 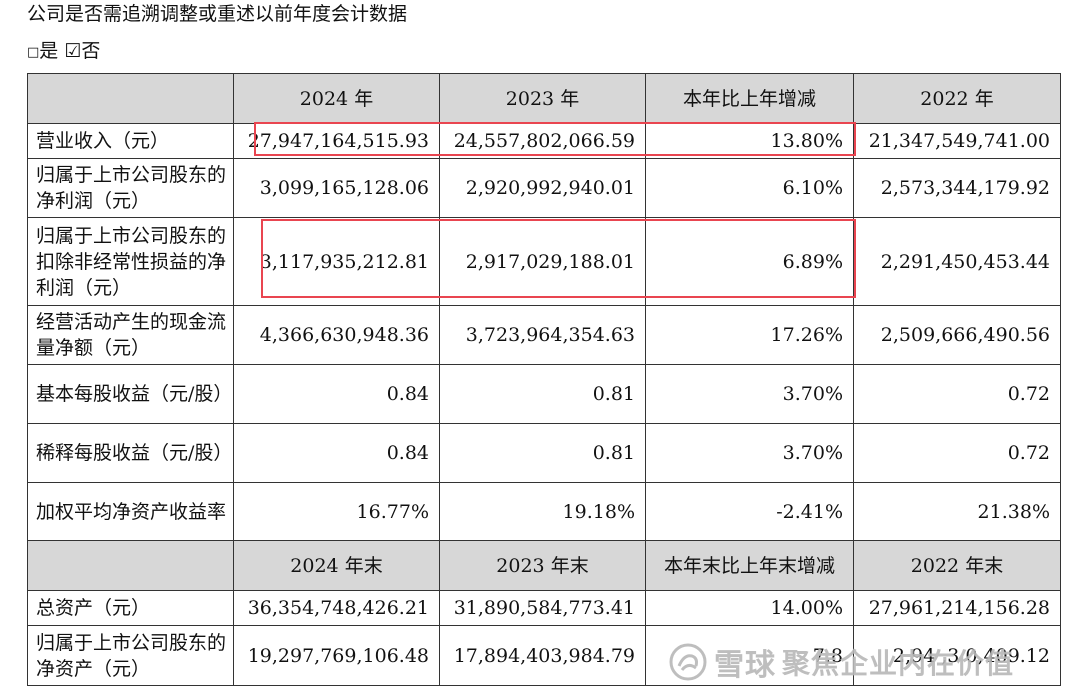 What do you see at coordinates (749, 98) in the screenshot?
I see `header-change: 本年比上年增减` at bounding box center [749, 98].